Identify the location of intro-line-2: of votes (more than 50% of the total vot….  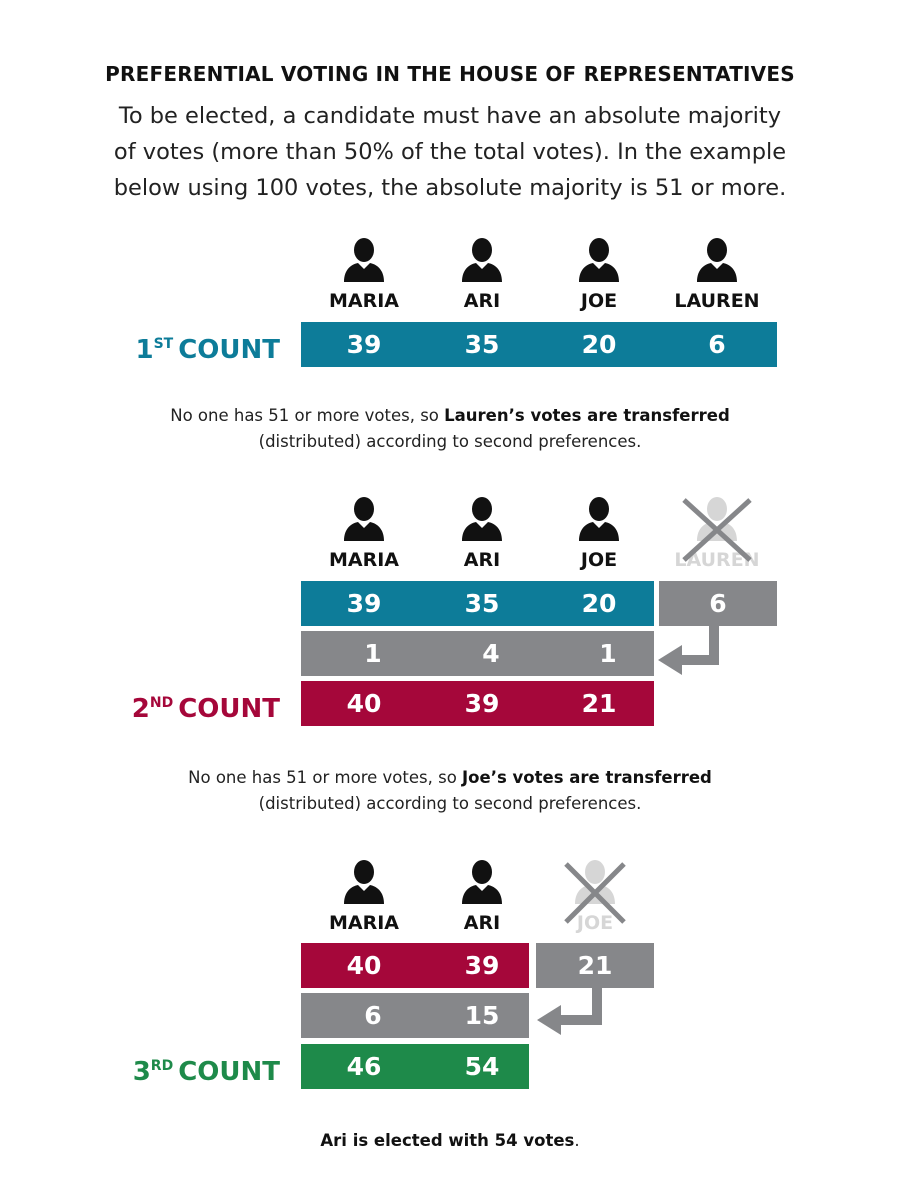
(450, 152).